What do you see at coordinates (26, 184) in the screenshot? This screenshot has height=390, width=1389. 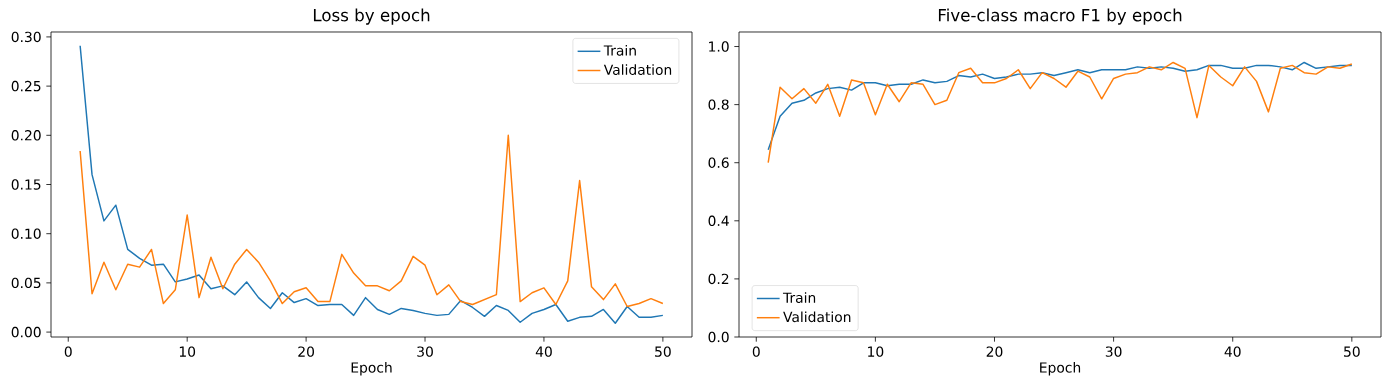 I see `y-tick-label: 0.15` at bounding box center [26, 184].